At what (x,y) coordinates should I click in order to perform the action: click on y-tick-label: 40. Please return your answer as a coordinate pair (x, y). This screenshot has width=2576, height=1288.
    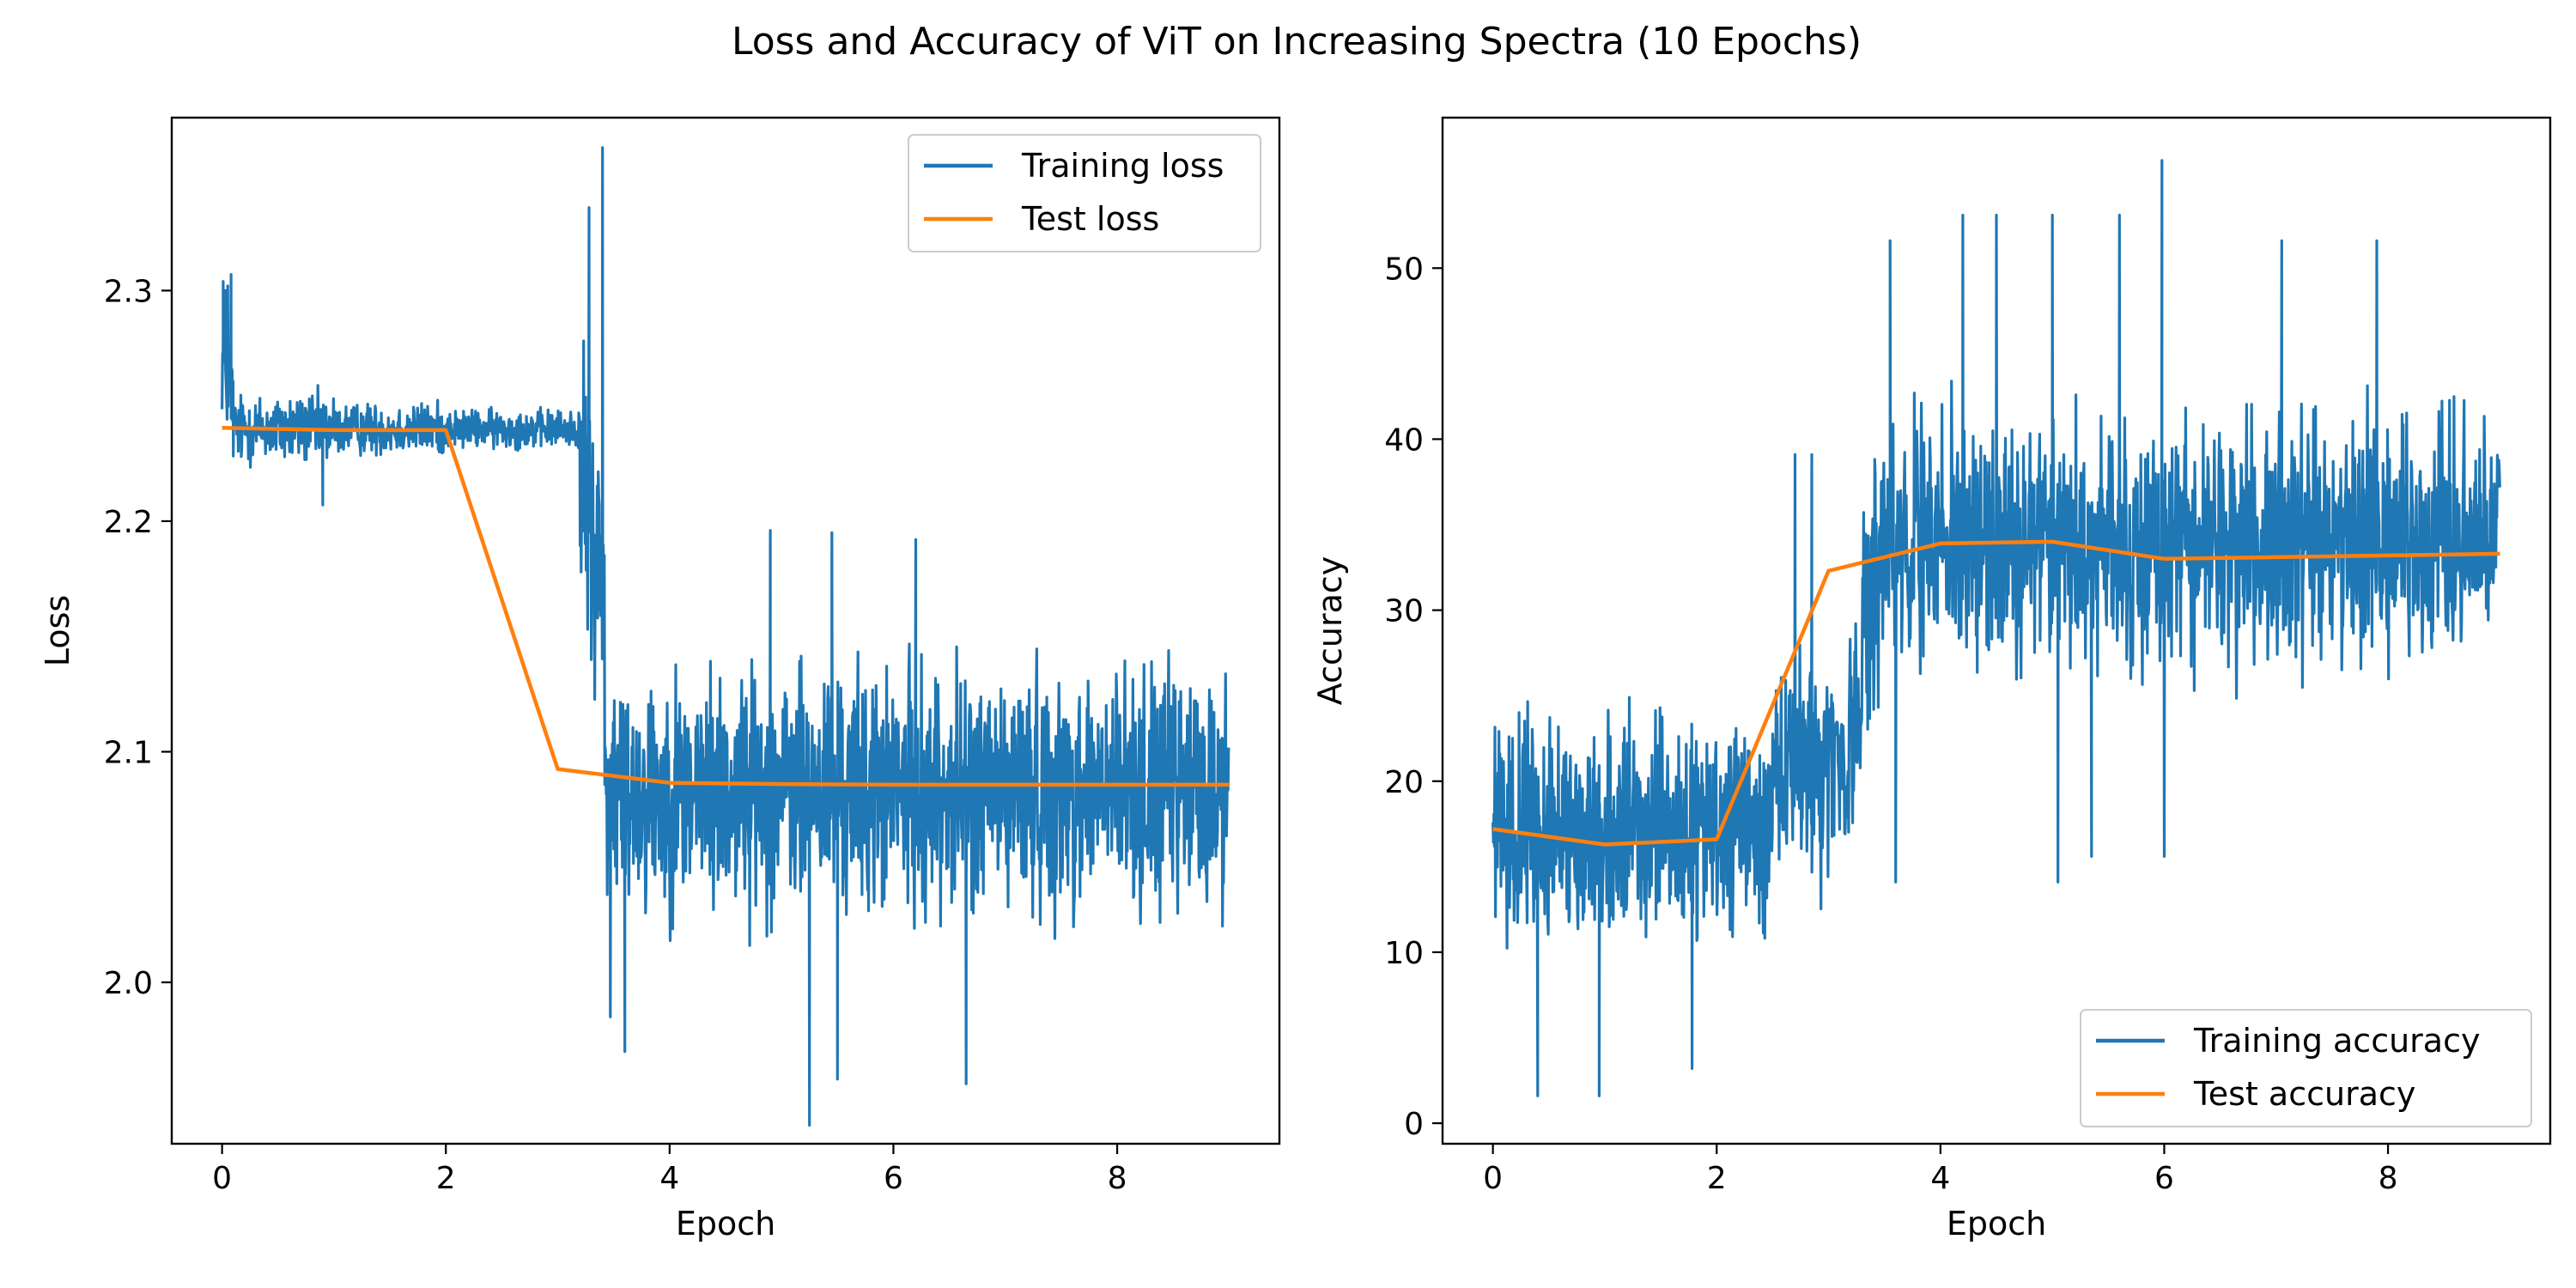
    Looking at the image, I should click on (1404, 440).